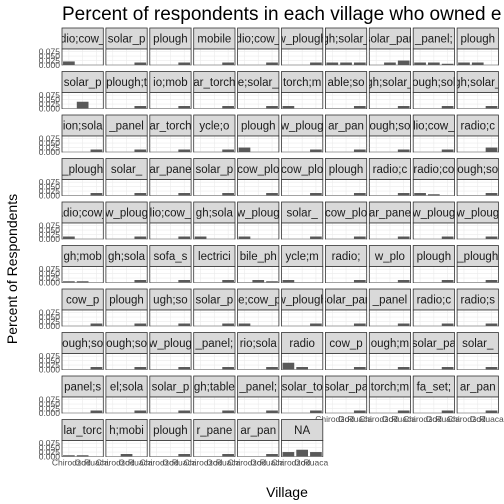  What do you see at coordinates (258, 301) in the screenshot?
I see `facet-strip-label: le;cow_p` at bounding box center [258, 301].